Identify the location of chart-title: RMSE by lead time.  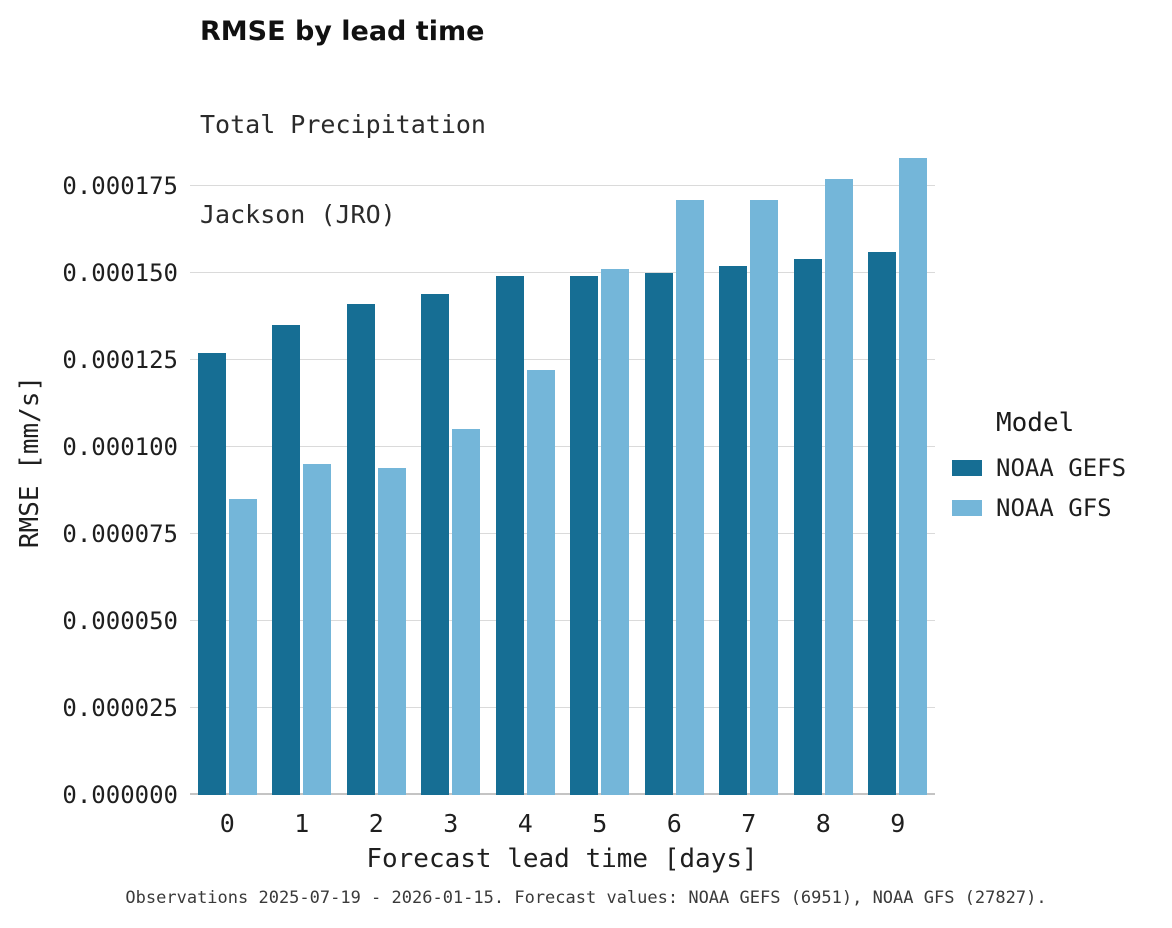
(342, 31).